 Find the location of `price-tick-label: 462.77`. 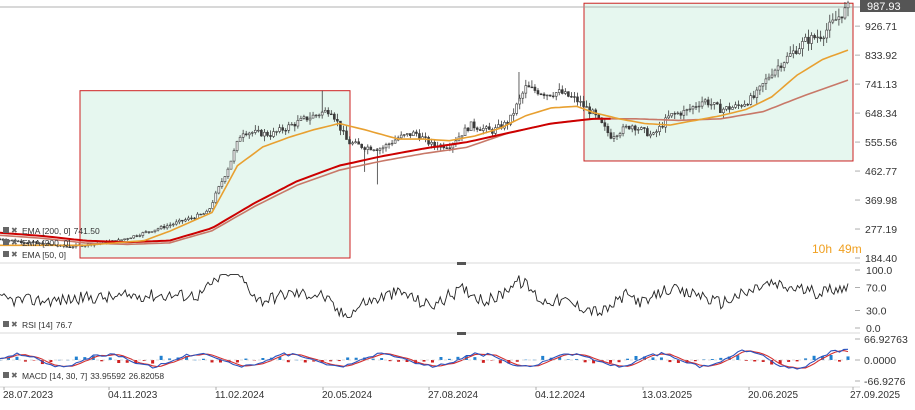

price-tick-label: 462.77 is located at coordinates (881, 172).